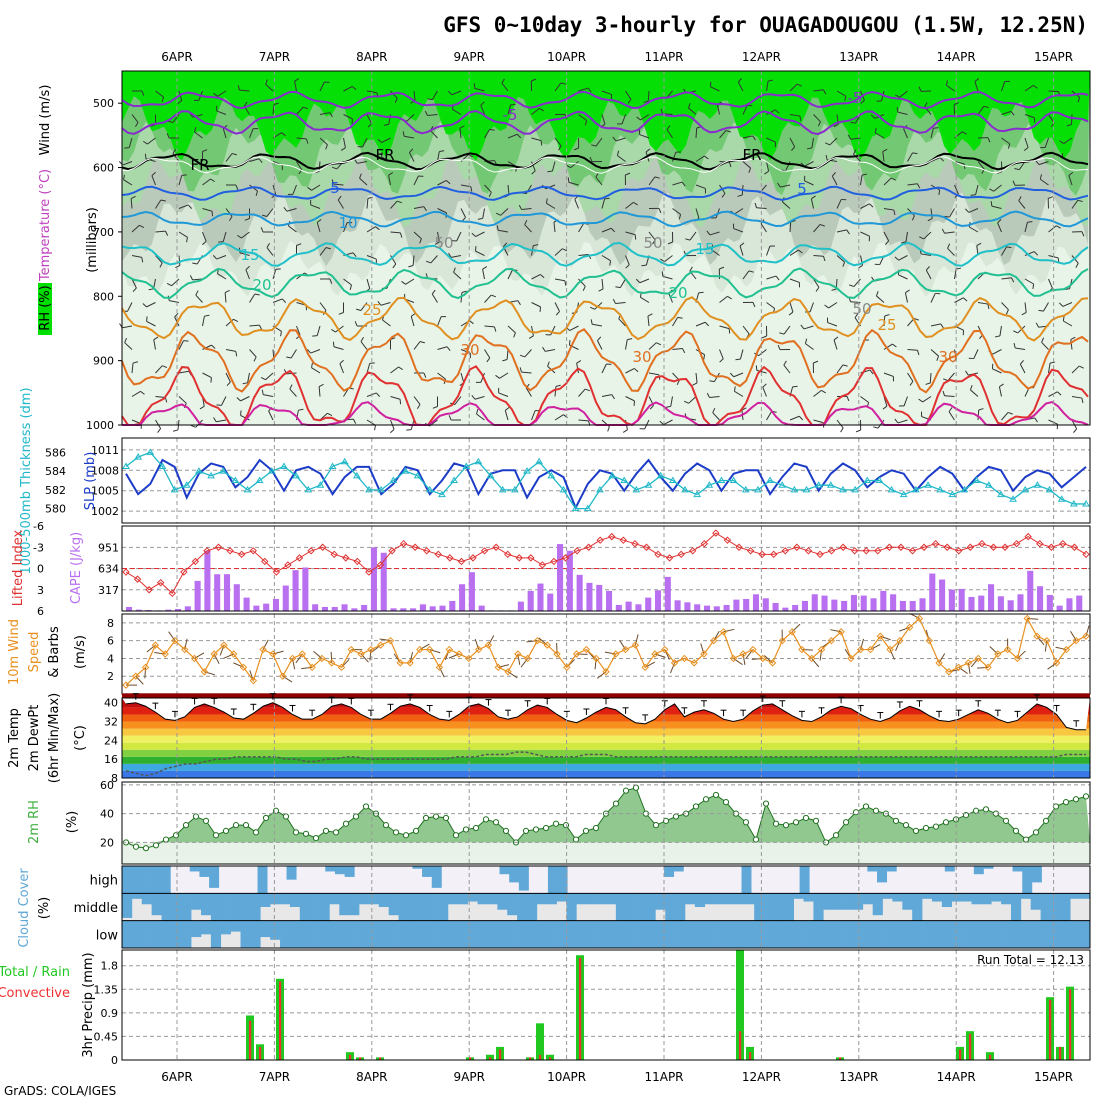 This screenshot has height=1100, width=1100. What do you see at coordinates (1060, 1053) in the screenshot?
I see `convective-bar` at bounding box center [1060, 1053].